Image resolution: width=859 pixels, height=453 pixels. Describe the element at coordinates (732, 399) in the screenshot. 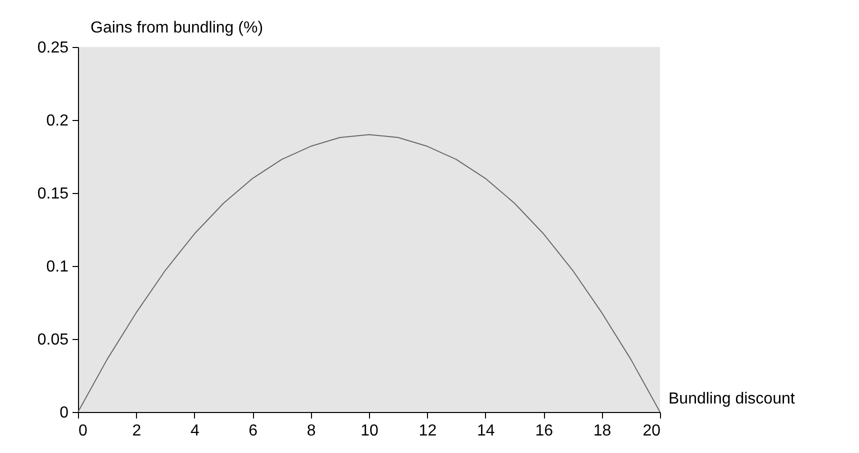

I see `x-axis-title: Bundling discount` at that location.